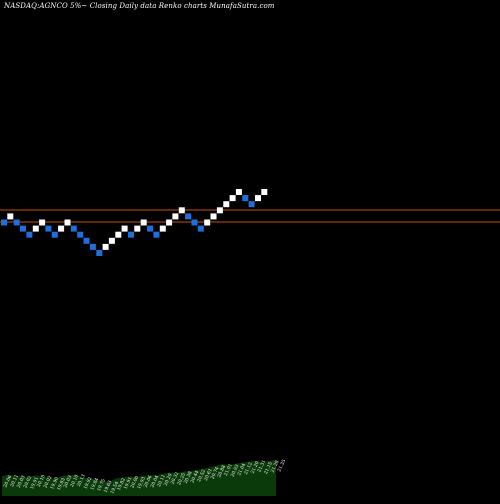 This screenshot has width=500, height=504. What do you see at coordinates (255, 467) in the screenshot?
I see `footer-label: 21.20` at bounding box center [255, 467].